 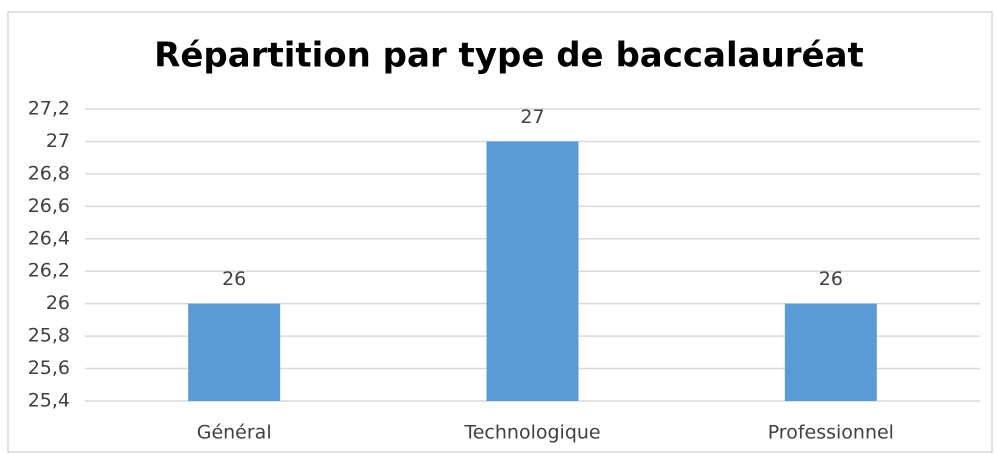 What do you see at coordinates (49, 368) in the screenshot?
I see `y-tick-label: 25,6` at bounding box center [49, 368].